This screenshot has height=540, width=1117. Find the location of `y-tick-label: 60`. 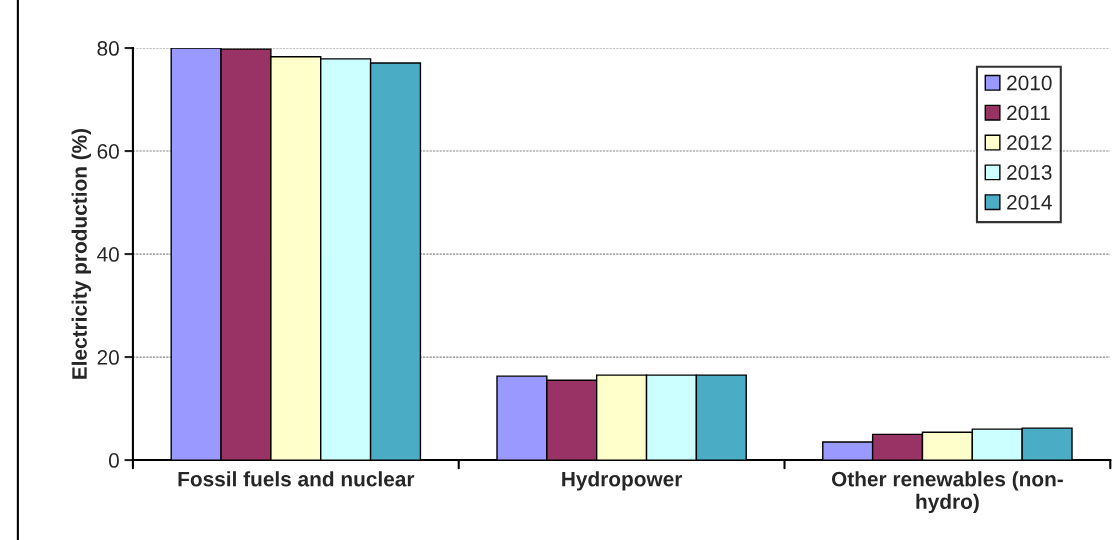

y-tick-label: 60 is located at coordinates (108, 151).